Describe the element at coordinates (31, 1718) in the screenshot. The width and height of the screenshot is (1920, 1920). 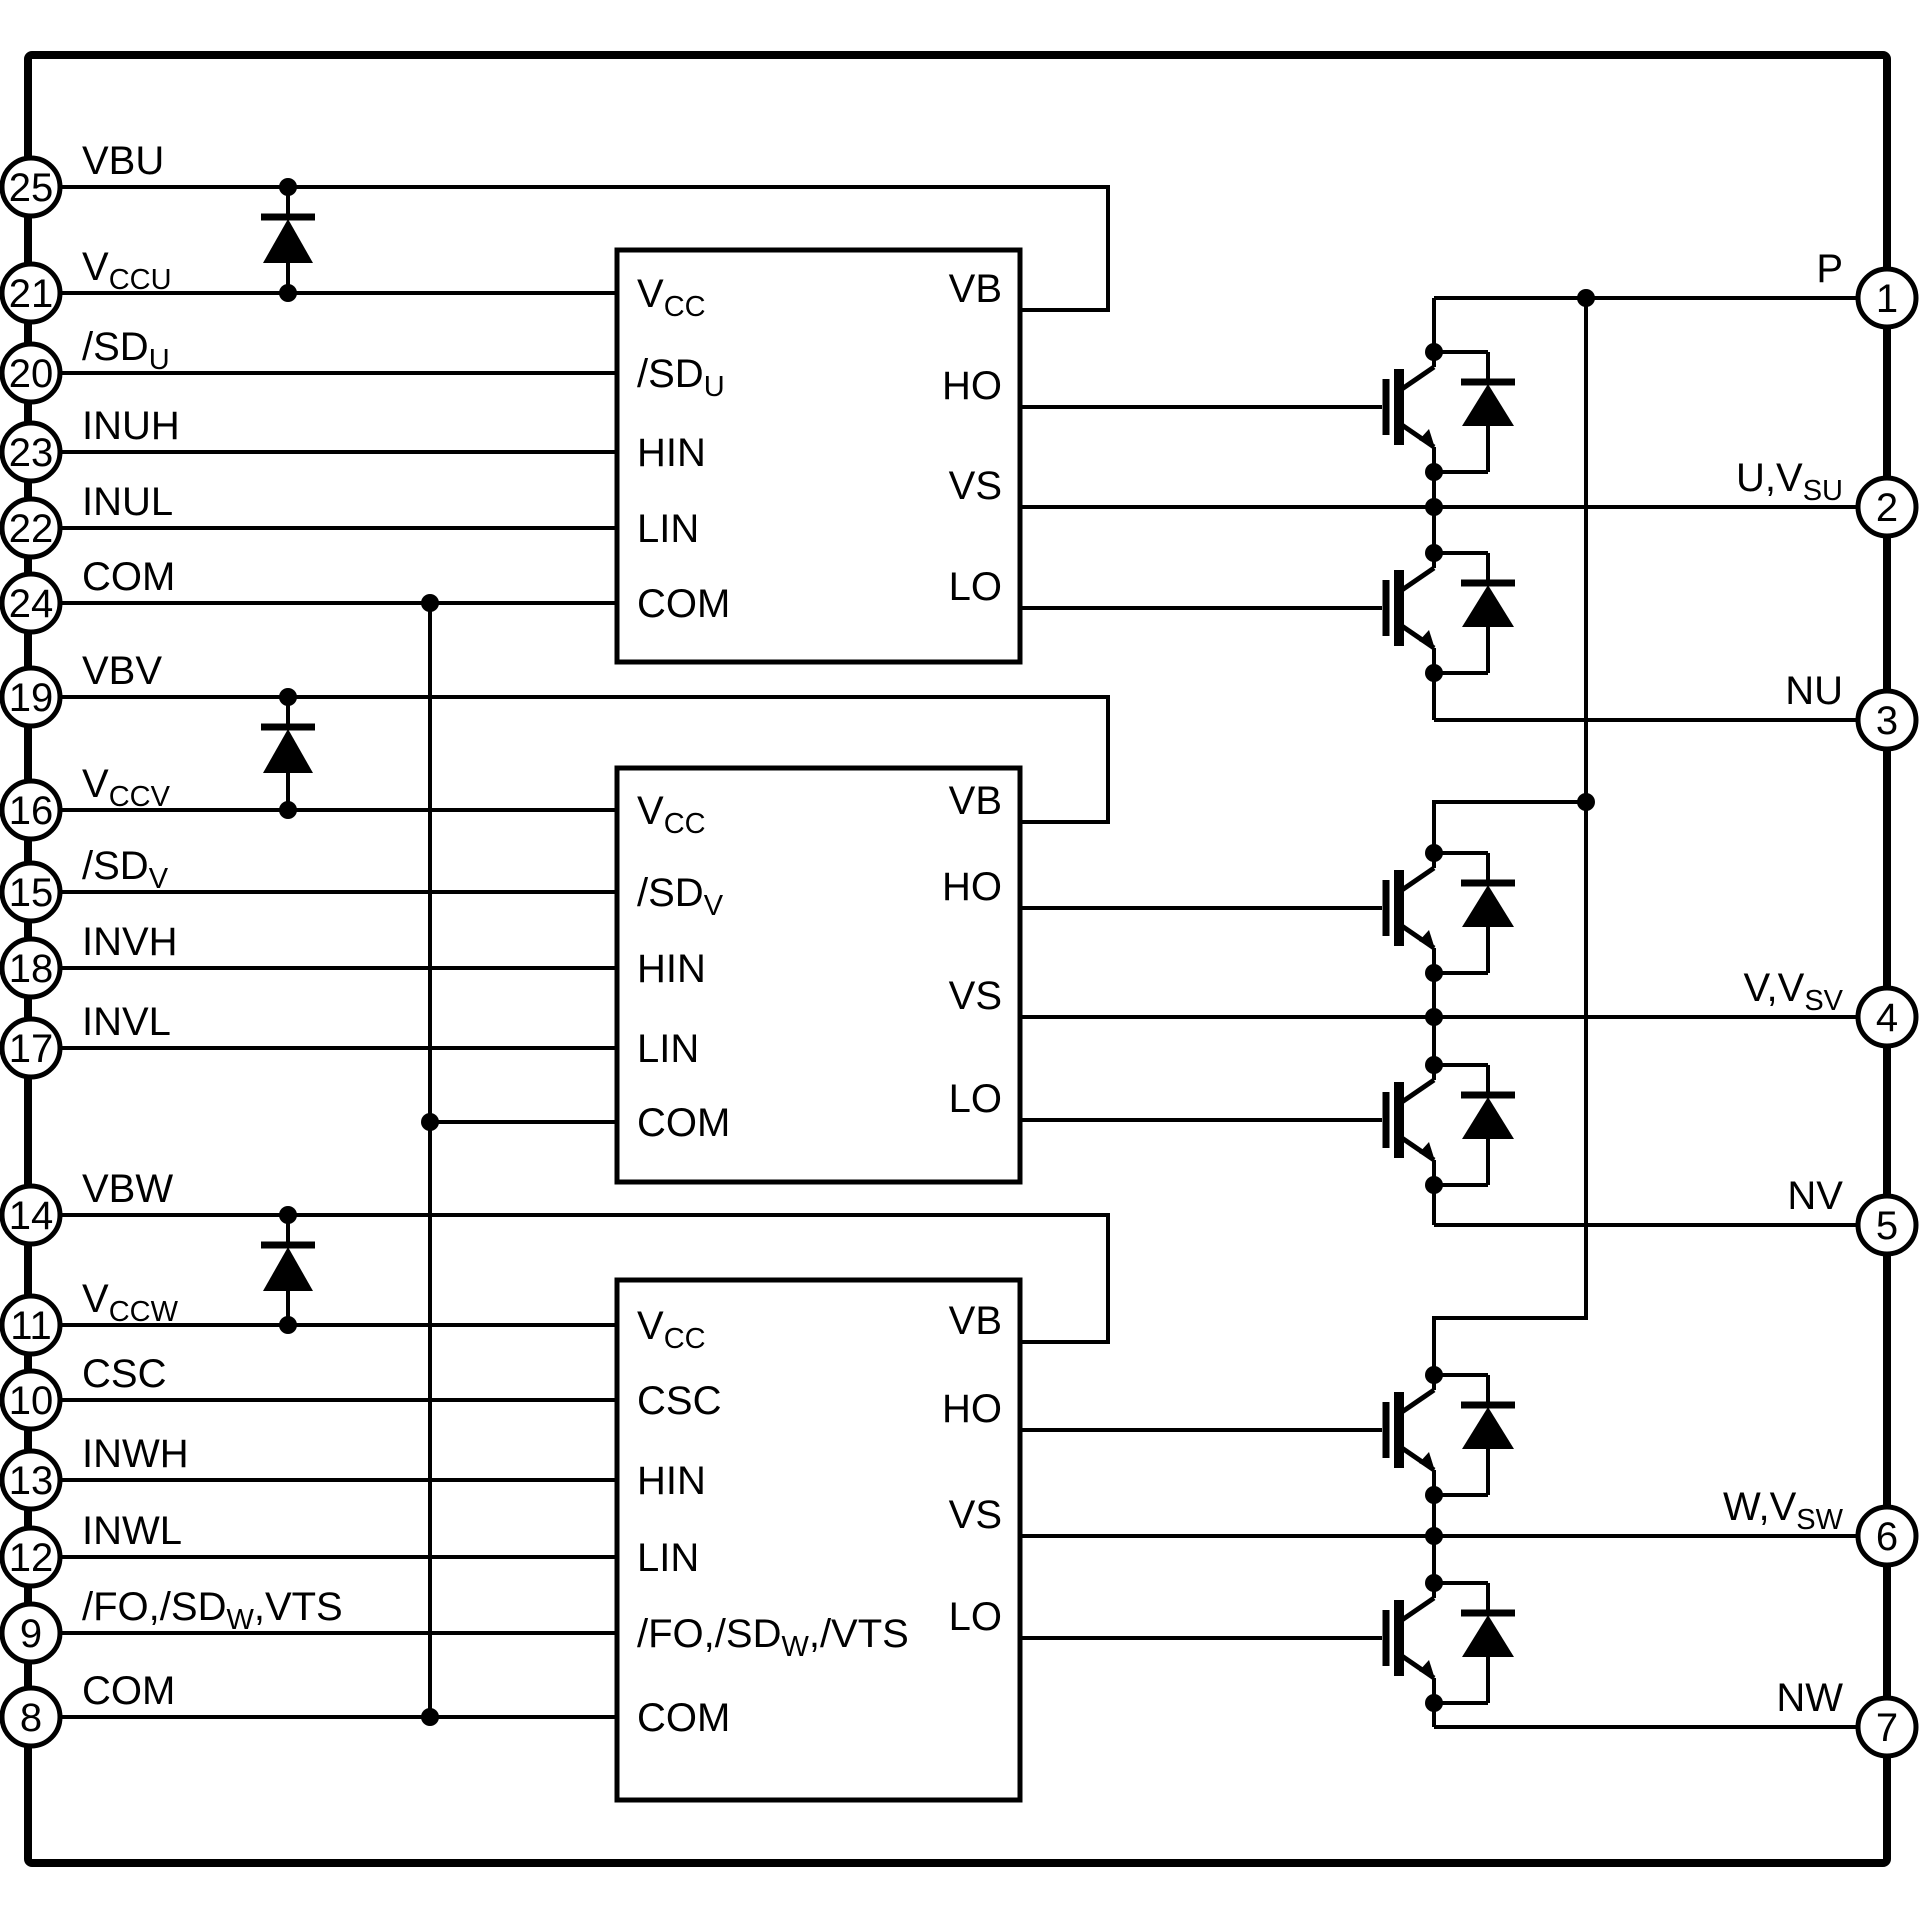
I see `pin-number-8: 8` at that location.